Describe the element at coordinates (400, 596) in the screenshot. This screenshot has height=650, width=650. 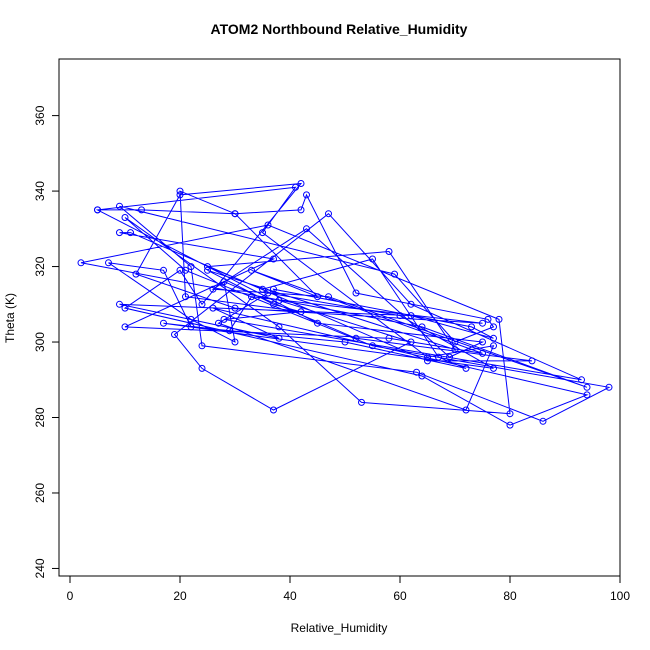
I see `x-tick-label: 60` at that location.